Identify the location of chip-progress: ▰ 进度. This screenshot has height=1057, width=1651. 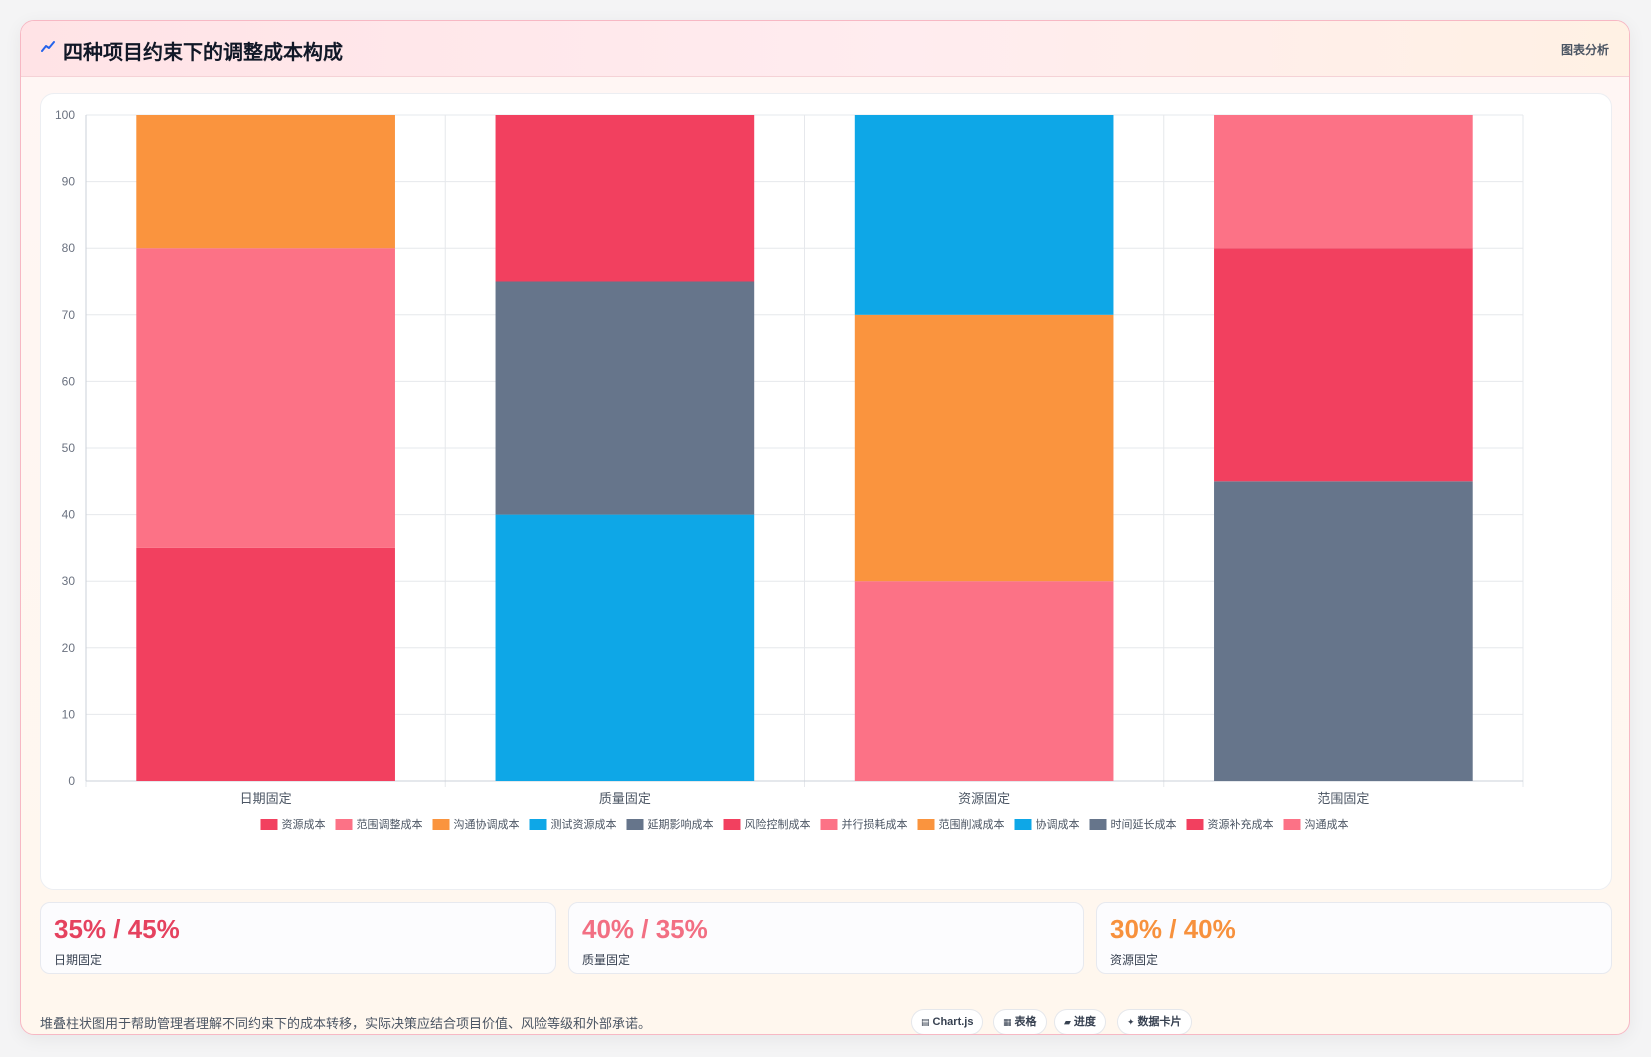
(1080, 1021).